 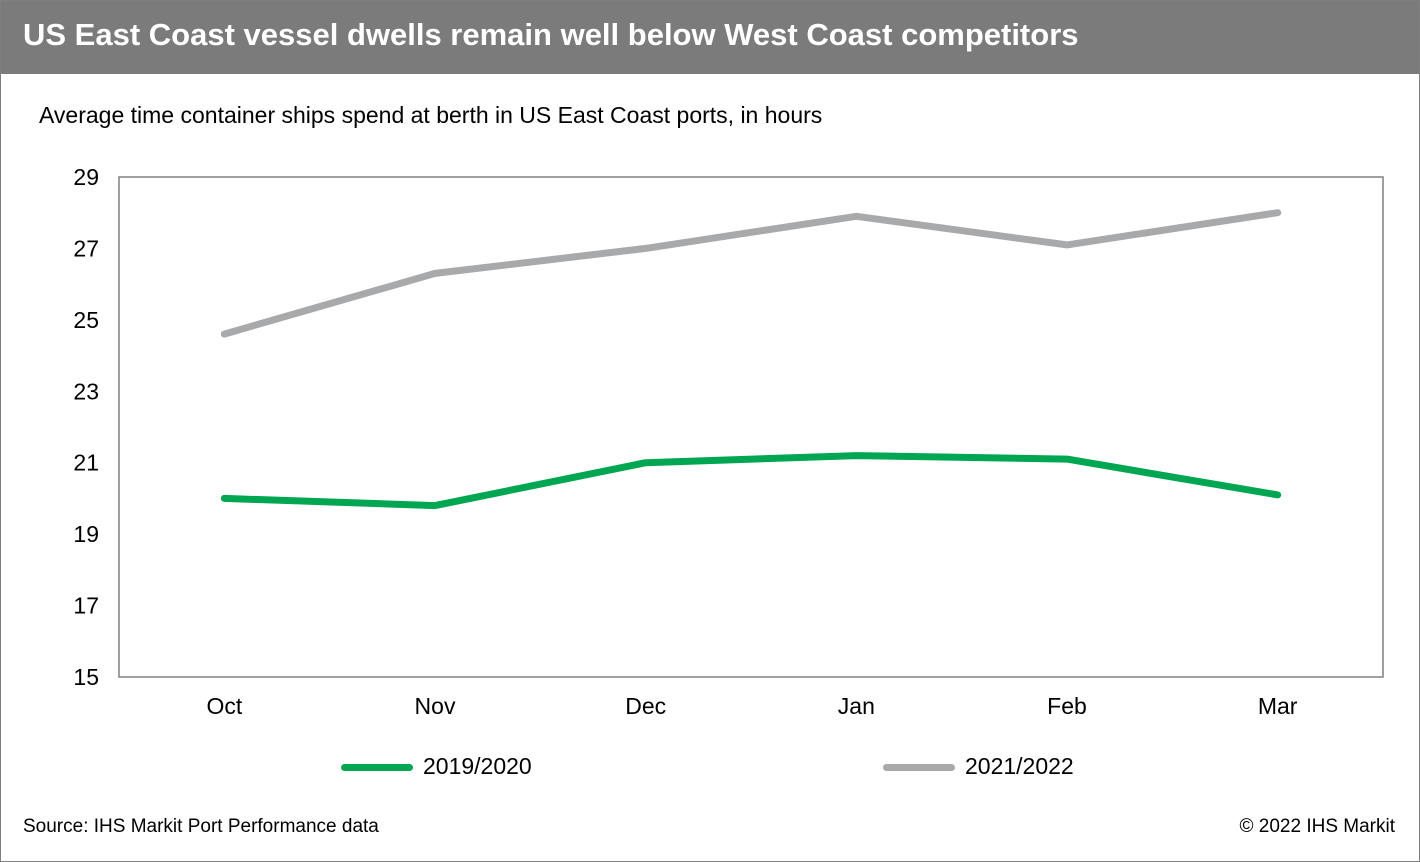 I want to click on y-tick-label: 15, so click(x=86, y=677).